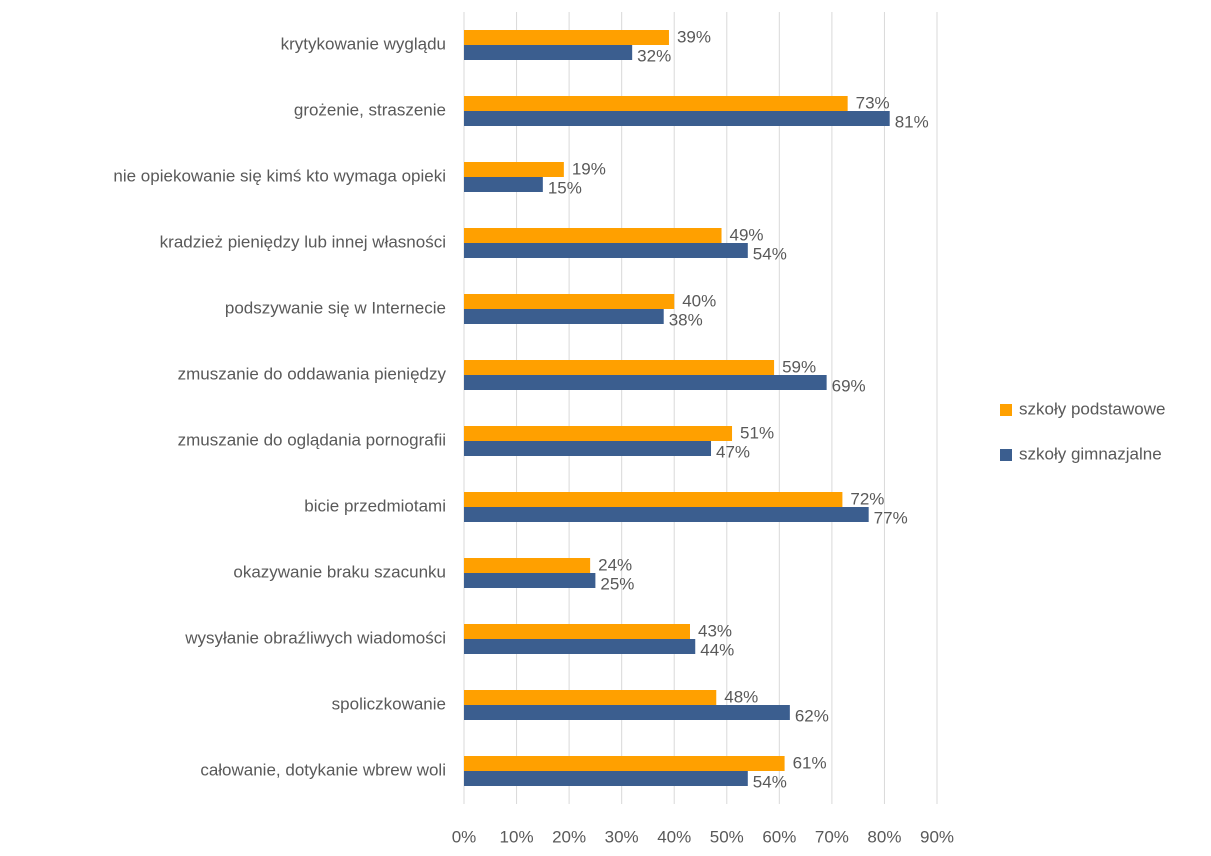  I want to click on data-label: 38%, so click(686, 319).